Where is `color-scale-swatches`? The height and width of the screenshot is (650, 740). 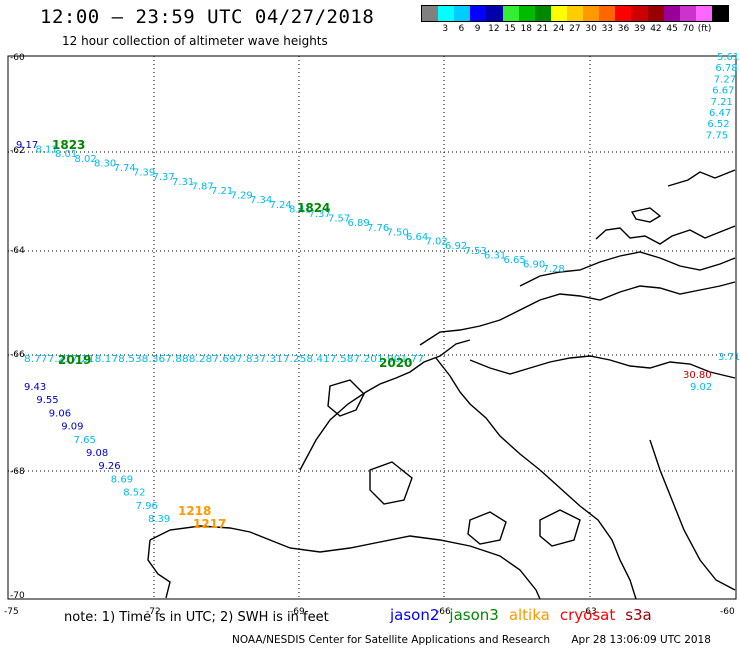
color-scale-swatches is located at coordinates (575, 13).